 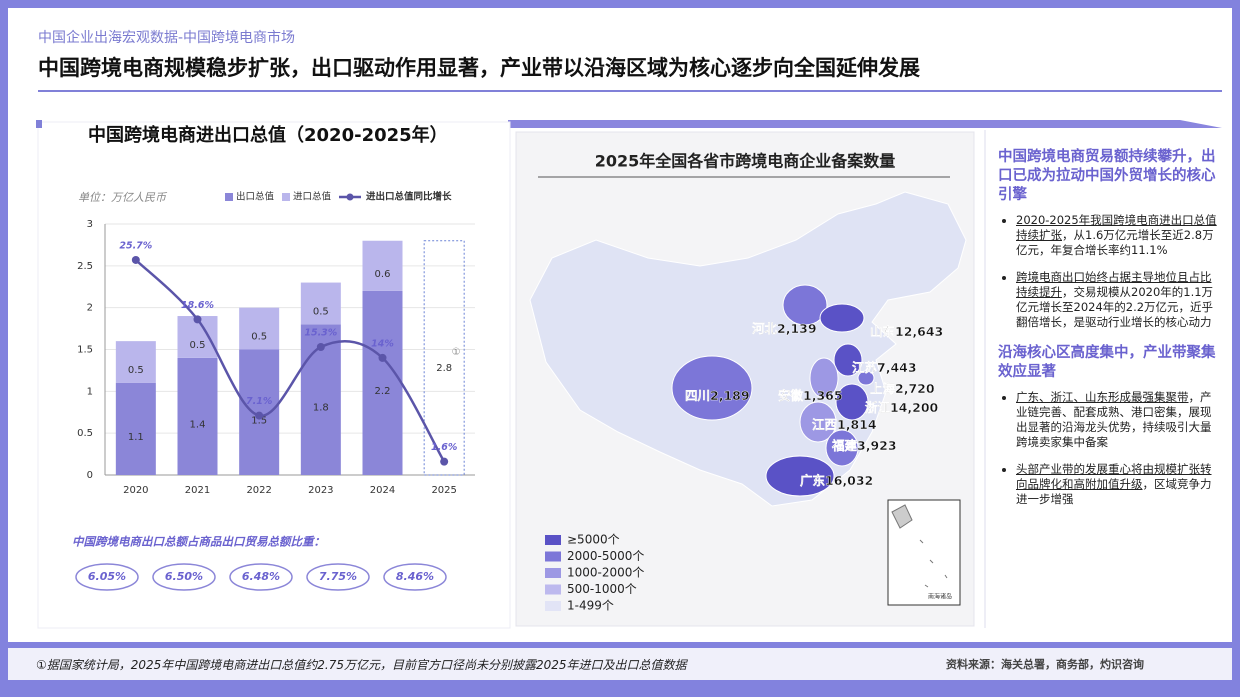 I want to click on bar-label: 1.8, so click(x=321, y=408).